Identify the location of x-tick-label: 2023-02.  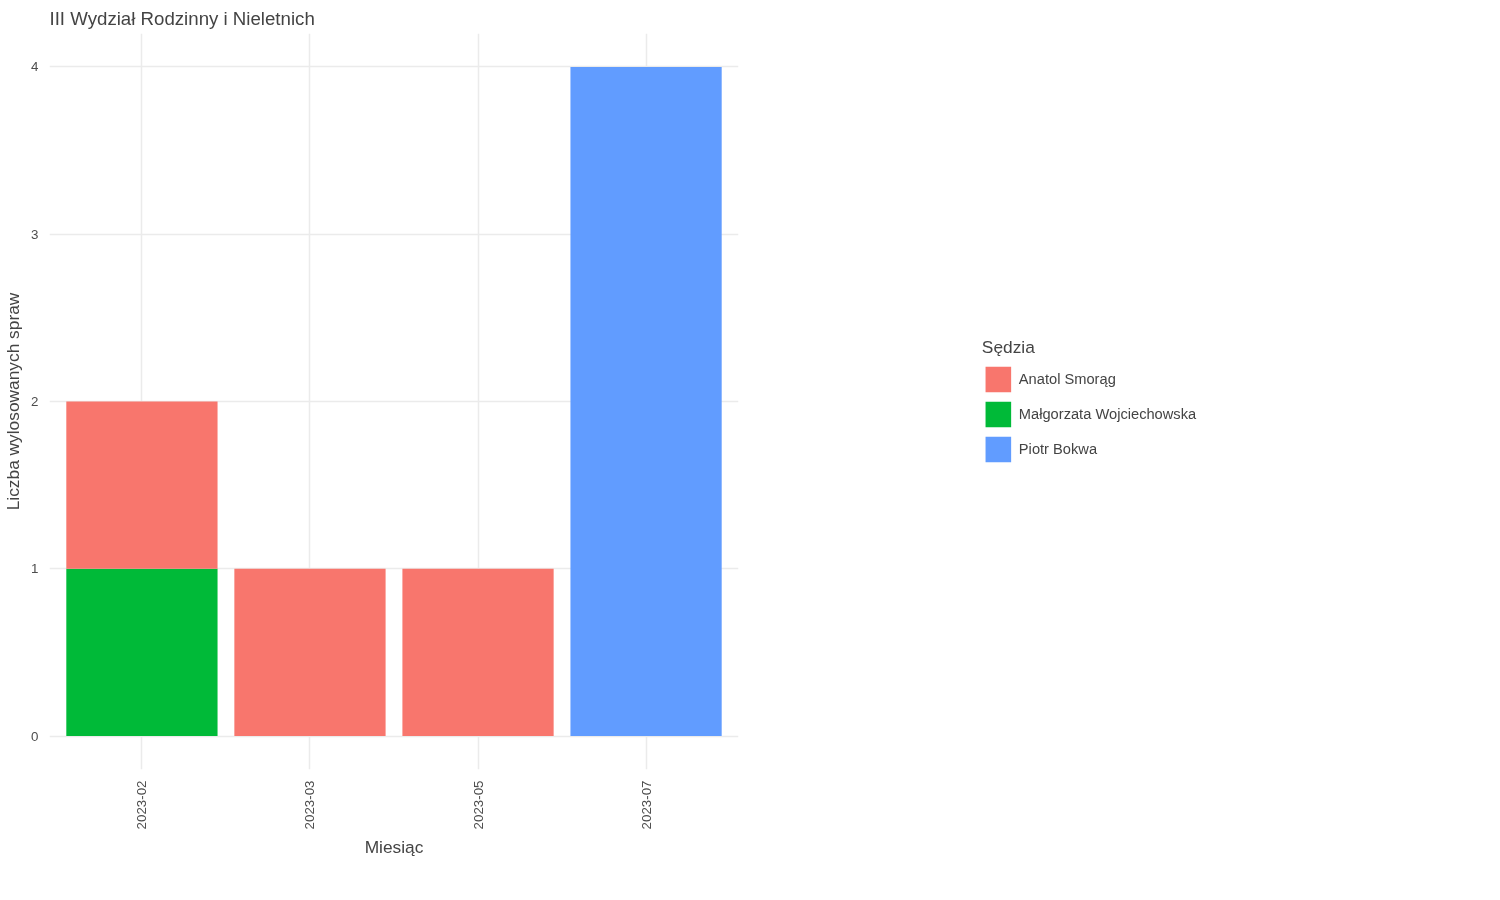
(142, 805).